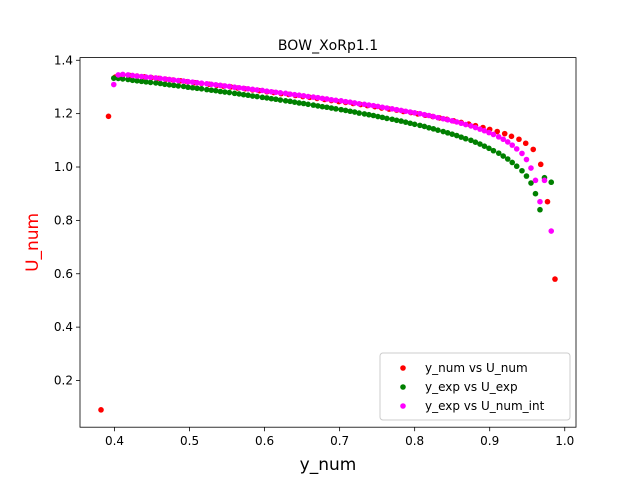 This screenshot has width=640, height=480. I want to click on legend-marker-red, so click(403, 368).